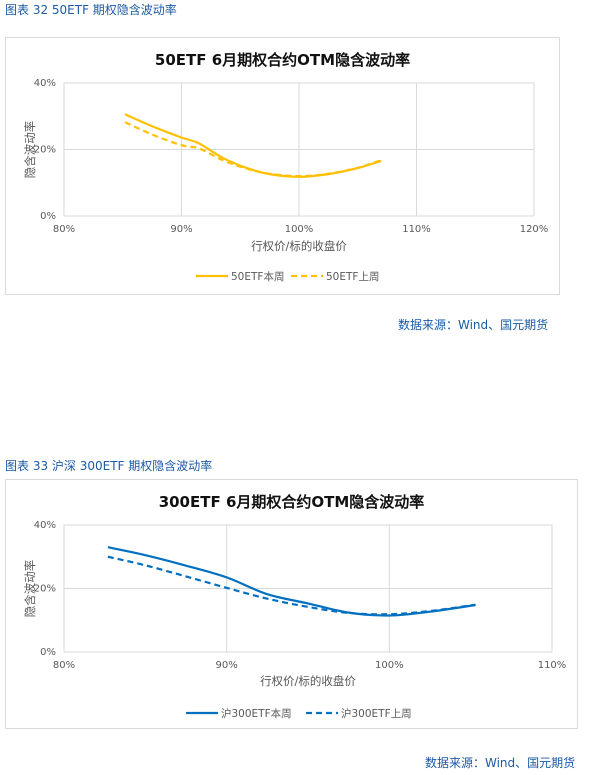 Image resolution: width=602 pixels, height=775 pixels. I want to click on chart-title: 300ETF 6月期权合约OTM隐含波动率, so click(291, 502).